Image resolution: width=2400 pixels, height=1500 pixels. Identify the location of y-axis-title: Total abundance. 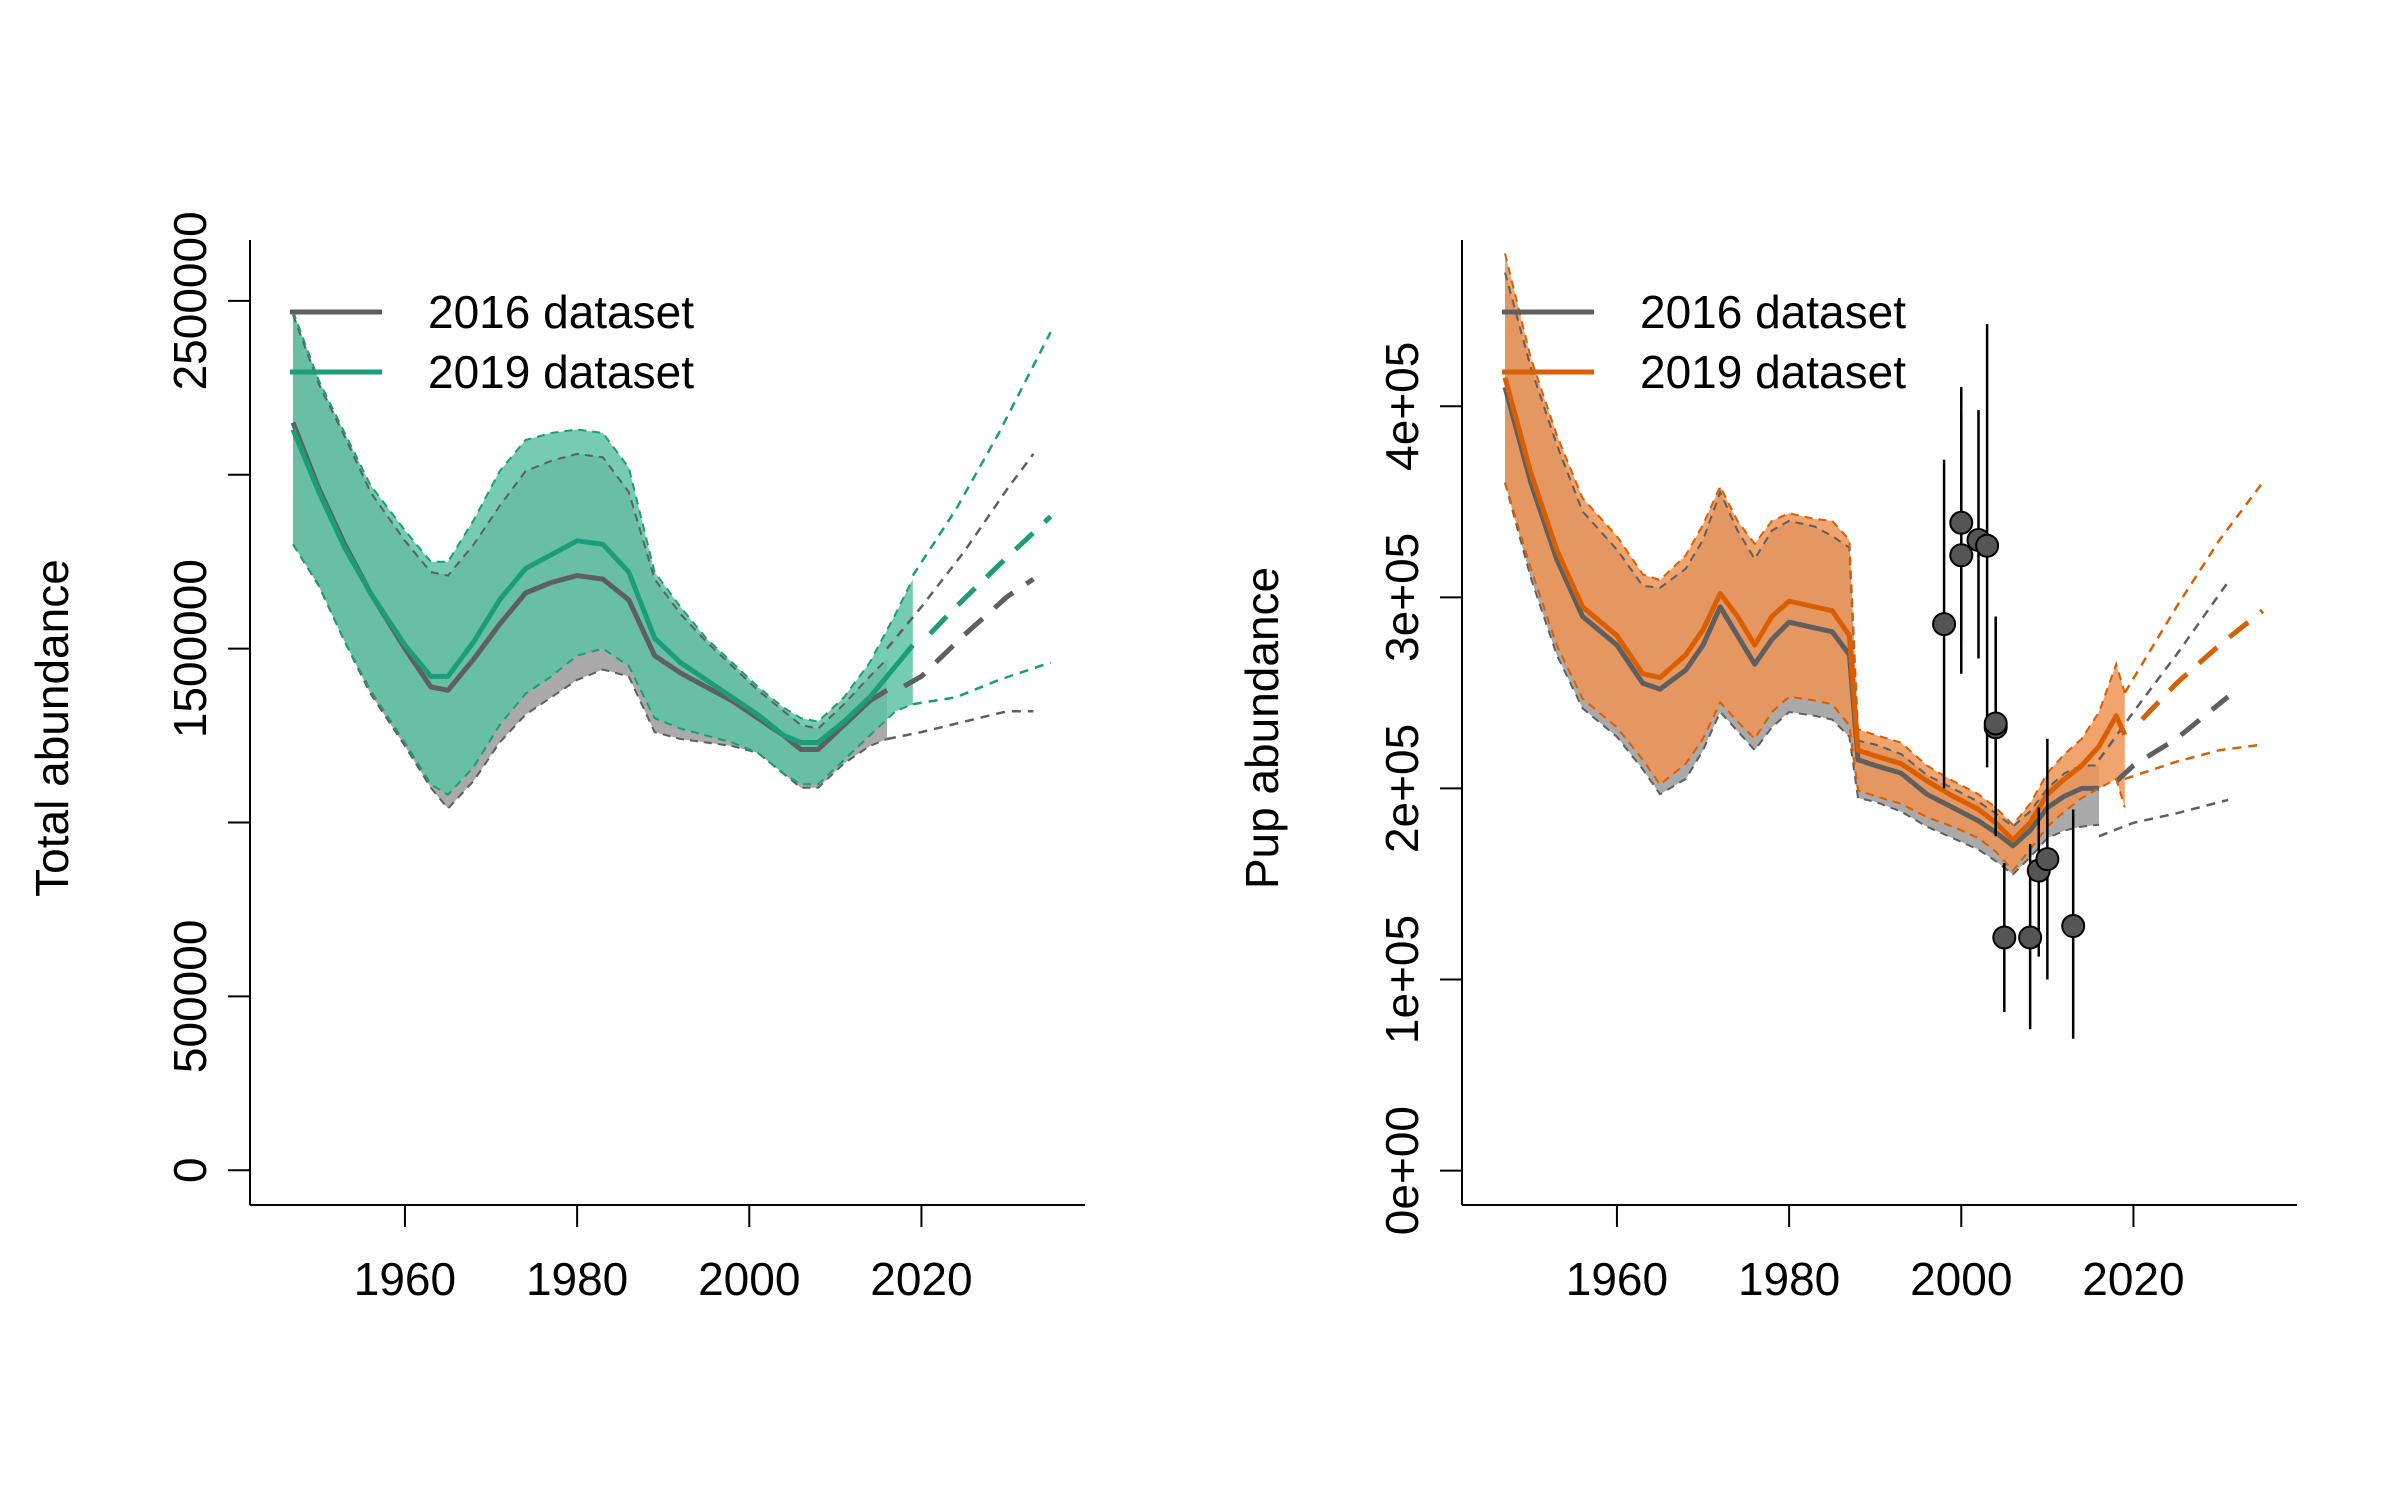
(52, 728).